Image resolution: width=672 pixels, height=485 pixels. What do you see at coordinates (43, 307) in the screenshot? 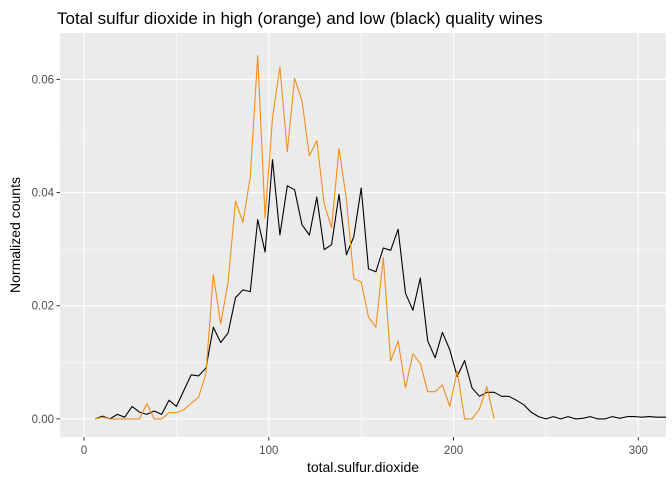
I see `y-tick-label: 0.02` at bounding box center [43, 307].